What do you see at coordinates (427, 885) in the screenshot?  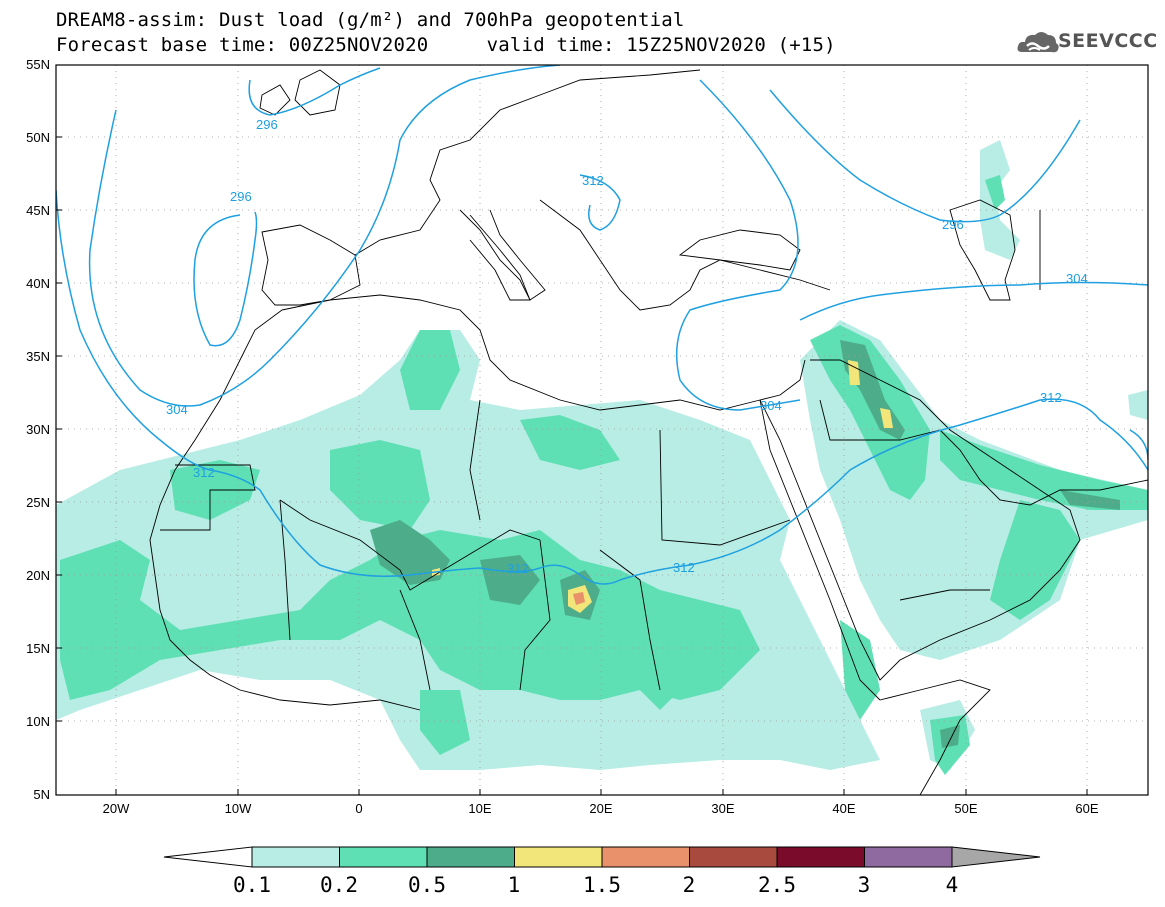 I see `colorbar-label: 0.5` at bounding box center [427, 885].